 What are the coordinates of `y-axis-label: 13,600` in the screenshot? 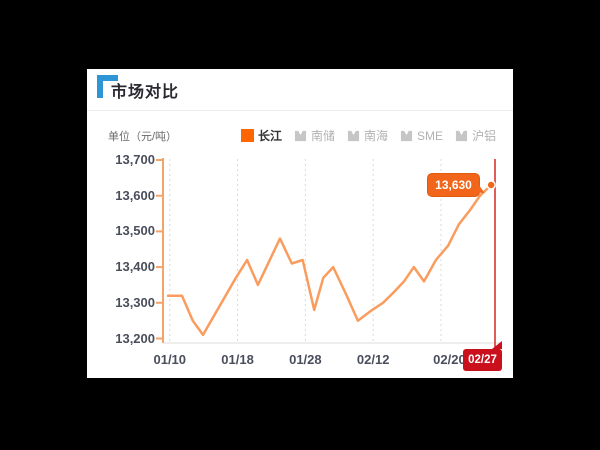 It's located at (135, 195).